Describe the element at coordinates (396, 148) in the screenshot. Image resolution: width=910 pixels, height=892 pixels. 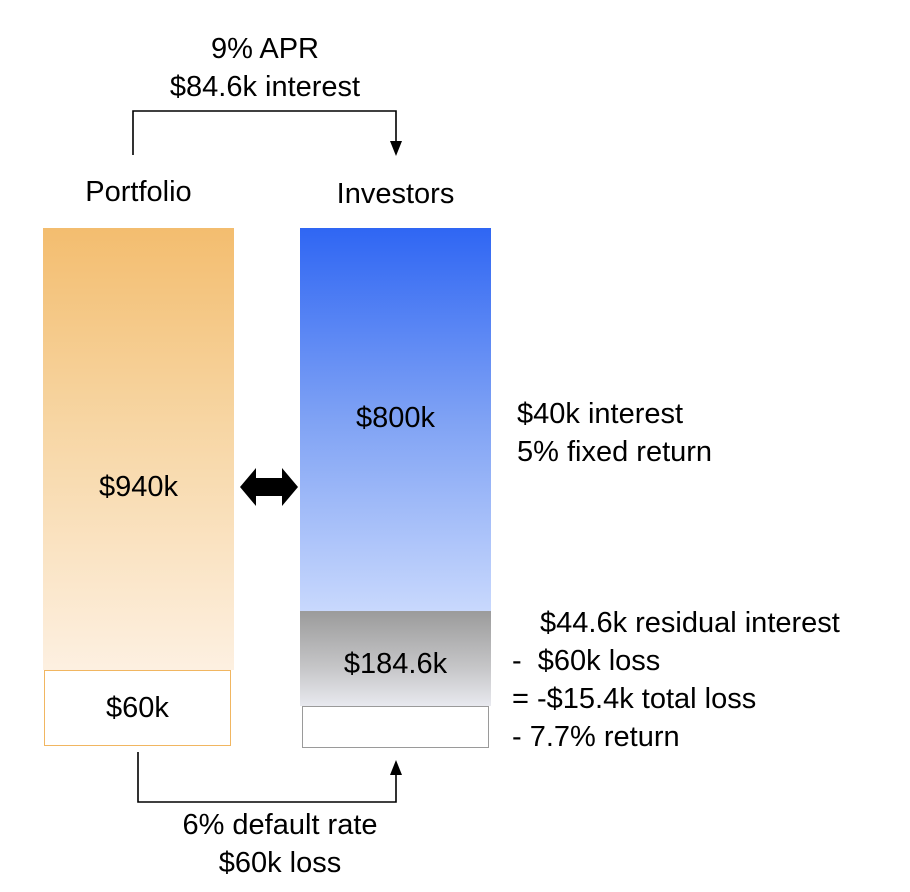
I see `top-flow-arrowhead-icon` at that location.